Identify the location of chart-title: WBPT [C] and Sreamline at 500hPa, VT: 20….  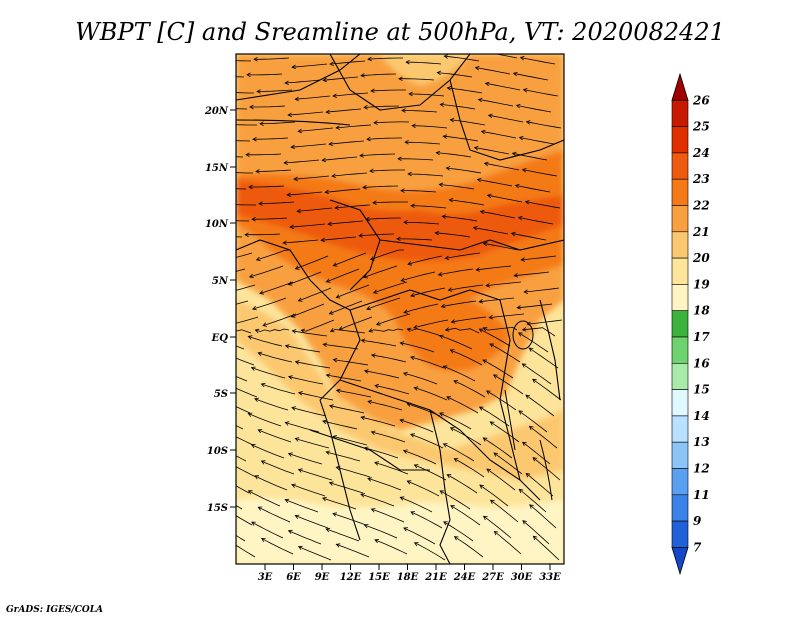
(400, 32).